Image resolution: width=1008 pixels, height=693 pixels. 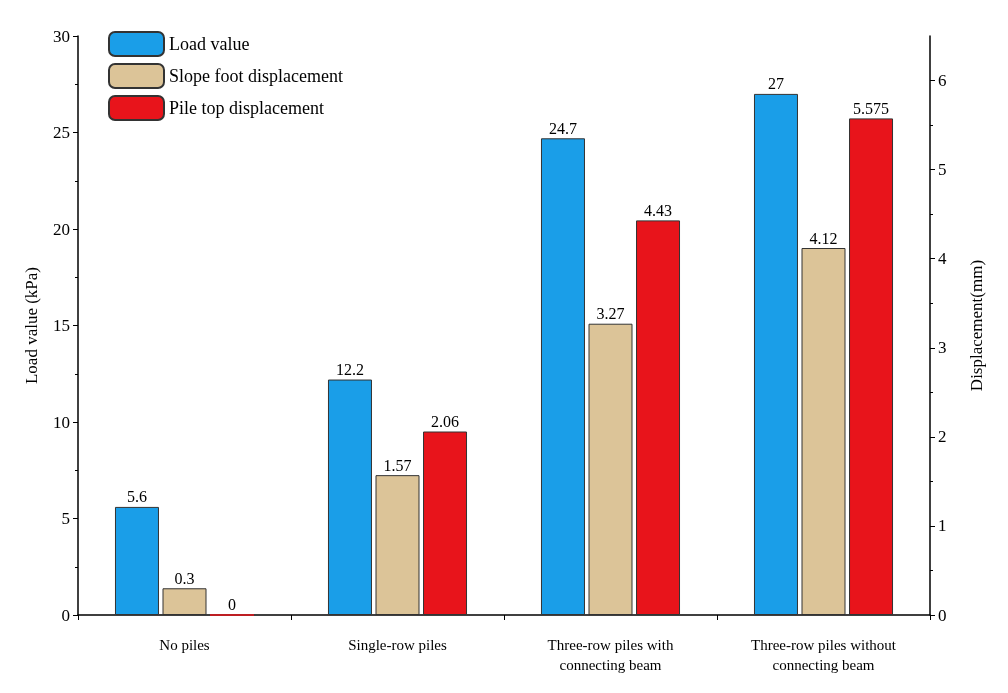 What do you see at coordinates (61, 422) in the screenshot?
I see `y-tick-label: 10` at bounding box center [61, 422].